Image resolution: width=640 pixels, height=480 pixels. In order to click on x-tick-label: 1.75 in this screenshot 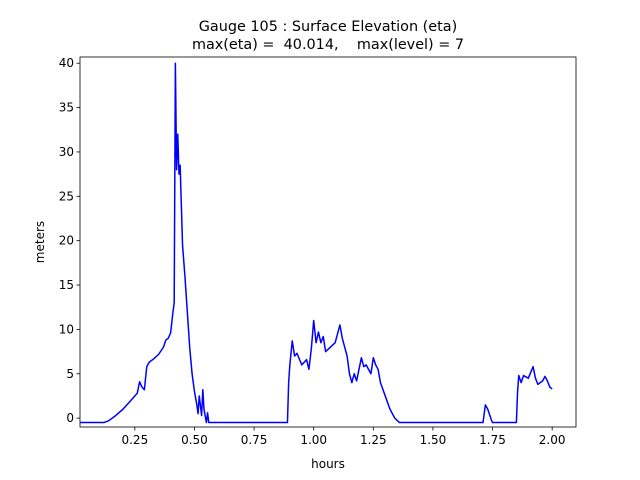, I will do `click(492, 440)`.